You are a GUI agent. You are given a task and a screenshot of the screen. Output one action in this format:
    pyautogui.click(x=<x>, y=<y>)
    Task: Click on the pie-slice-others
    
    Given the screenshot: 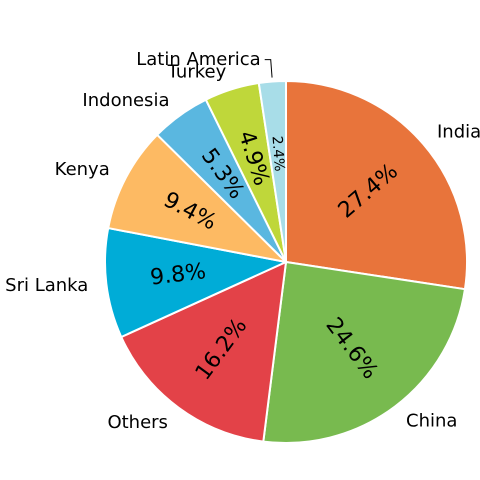 What is the action you would take?
    pyautogui.click(x=203, y=352)
    